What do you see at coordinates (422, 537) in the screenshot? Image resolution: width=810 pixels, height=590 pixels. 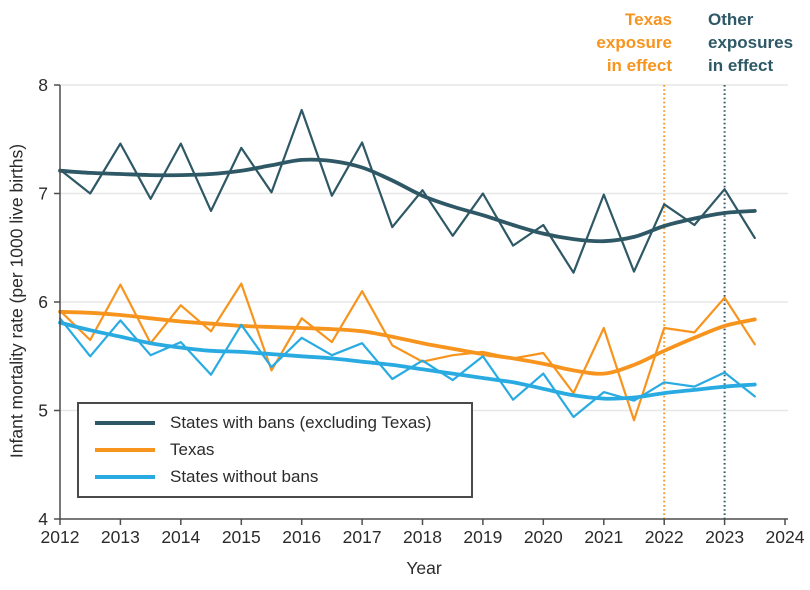 I see `x-tick-label: 2018` at bounding box center [422, 537].